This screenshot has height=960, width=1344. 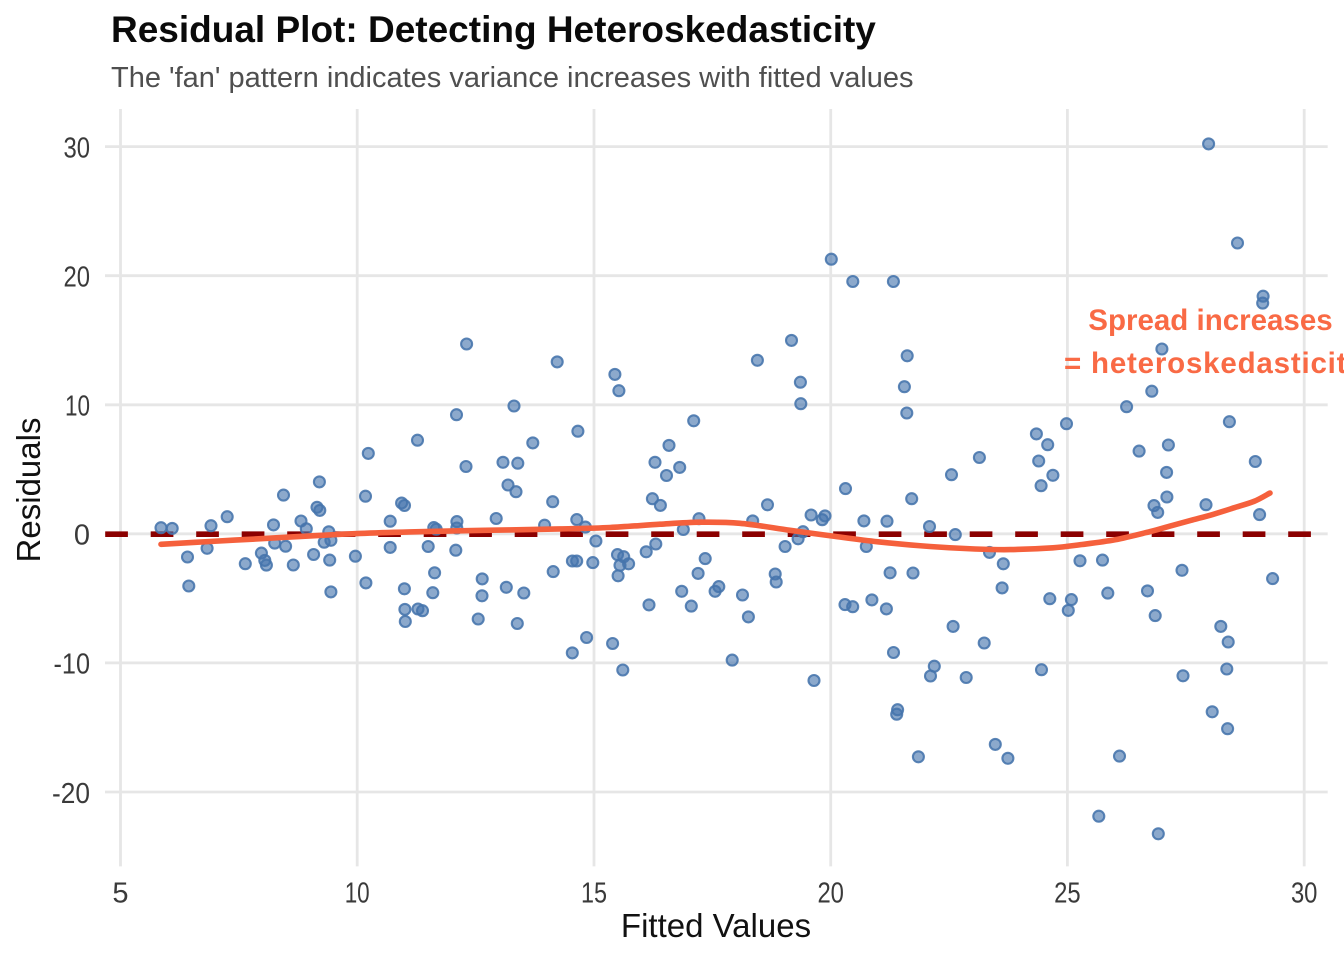 What do you see at coordinates (1204, 363) in the screenshot?
I see `svg-text: = heteroskedasticity` at bounding box center [1204, 363].